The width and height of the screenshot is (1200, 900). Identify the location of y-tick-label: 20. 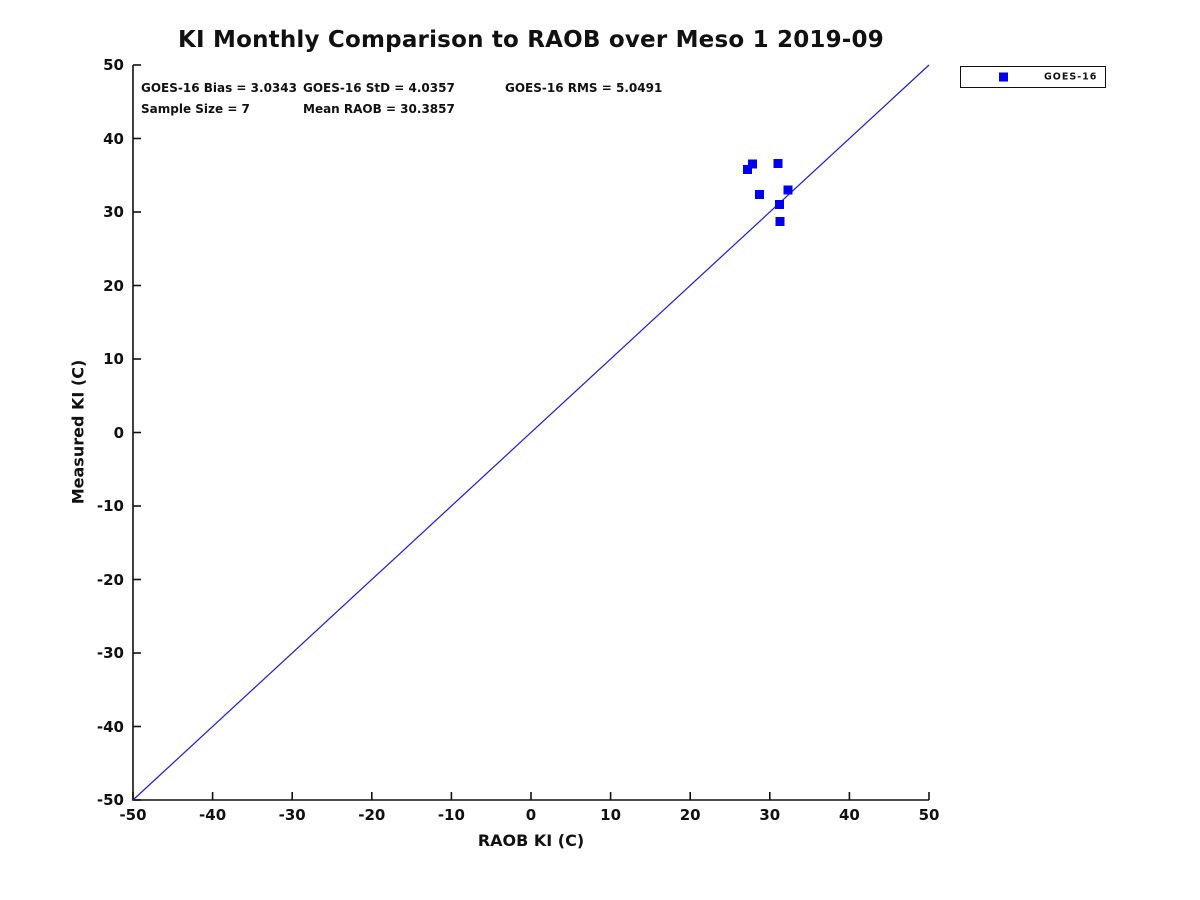
(113, 285).